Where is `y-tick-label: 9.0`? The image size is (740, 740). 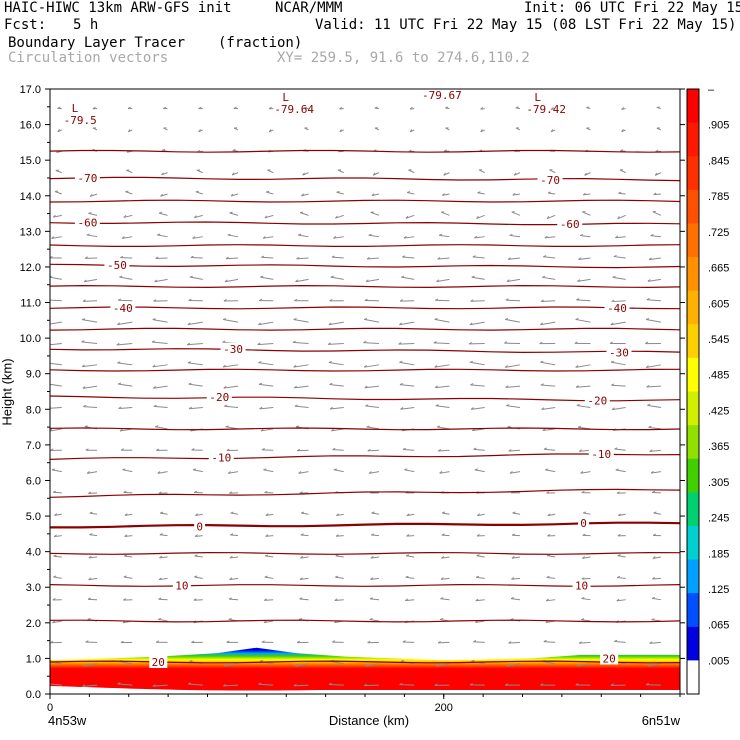
y-tick-label: 9.0 is located at coordinates (33, 375).